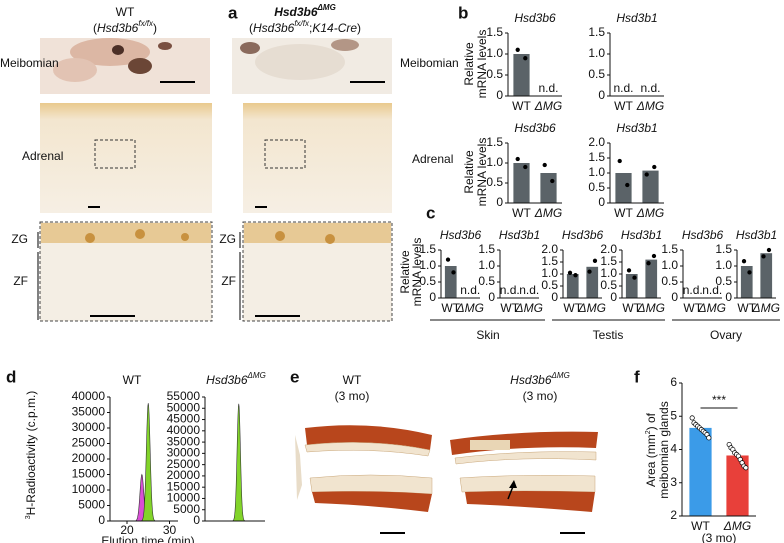 The width and height of the screenshot is (784, 543). What do you see at coordinates (28, 517) in the screenshot?
I see `text: 3` at bounding box center [28, 517].